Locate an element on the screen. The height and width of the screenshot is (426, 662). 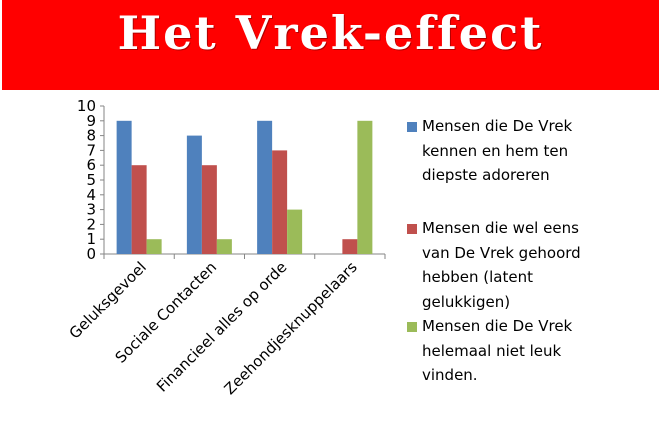
y-tick-label: 3 is located at coordinates (91, 210).